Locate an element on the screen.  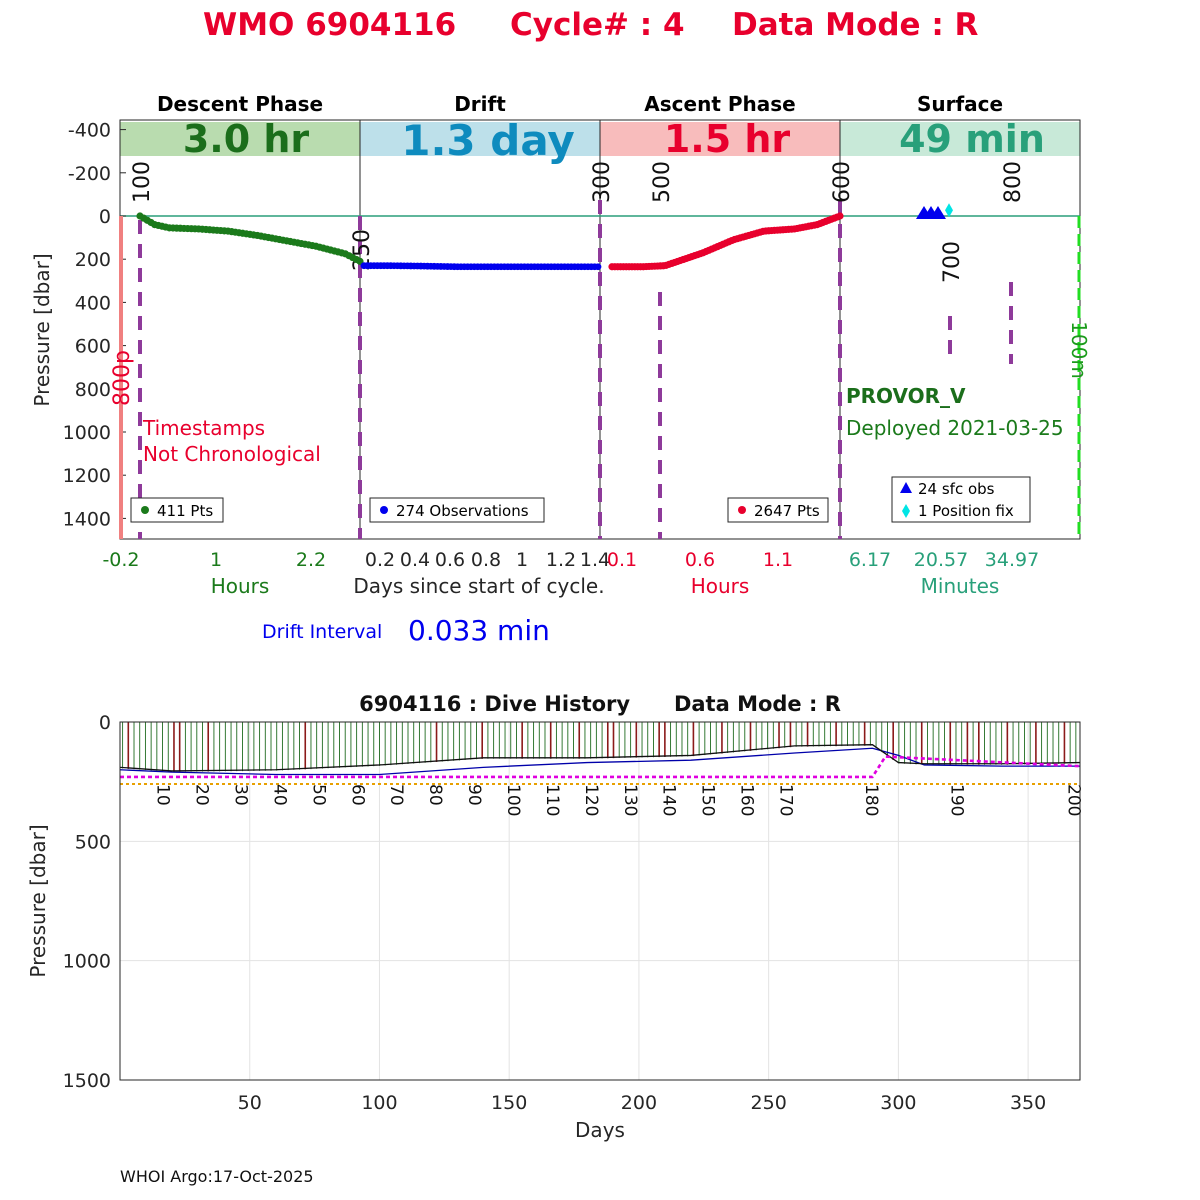
bottom-y-tick-label: 1000 is located at coordinates (87, 962).